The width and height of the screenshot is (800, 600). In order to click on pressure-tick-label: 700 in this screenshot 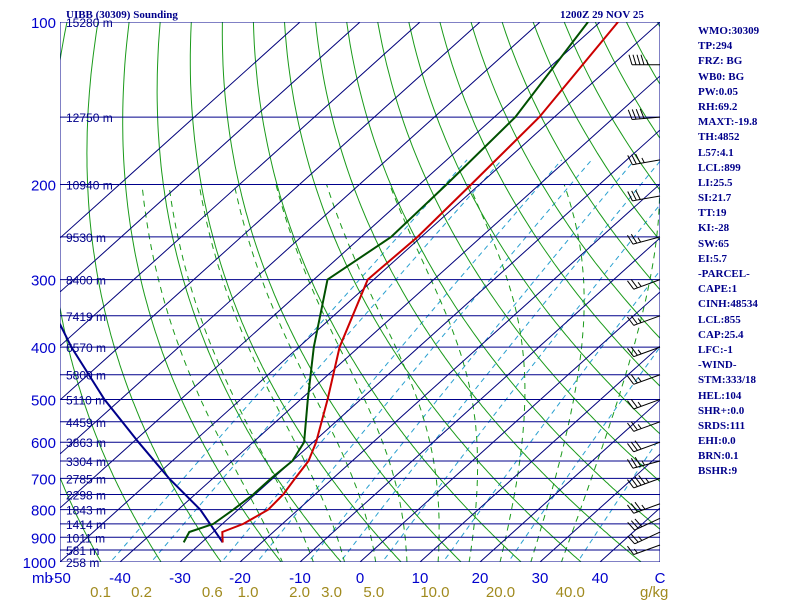, I will do `click(43, 479)`.